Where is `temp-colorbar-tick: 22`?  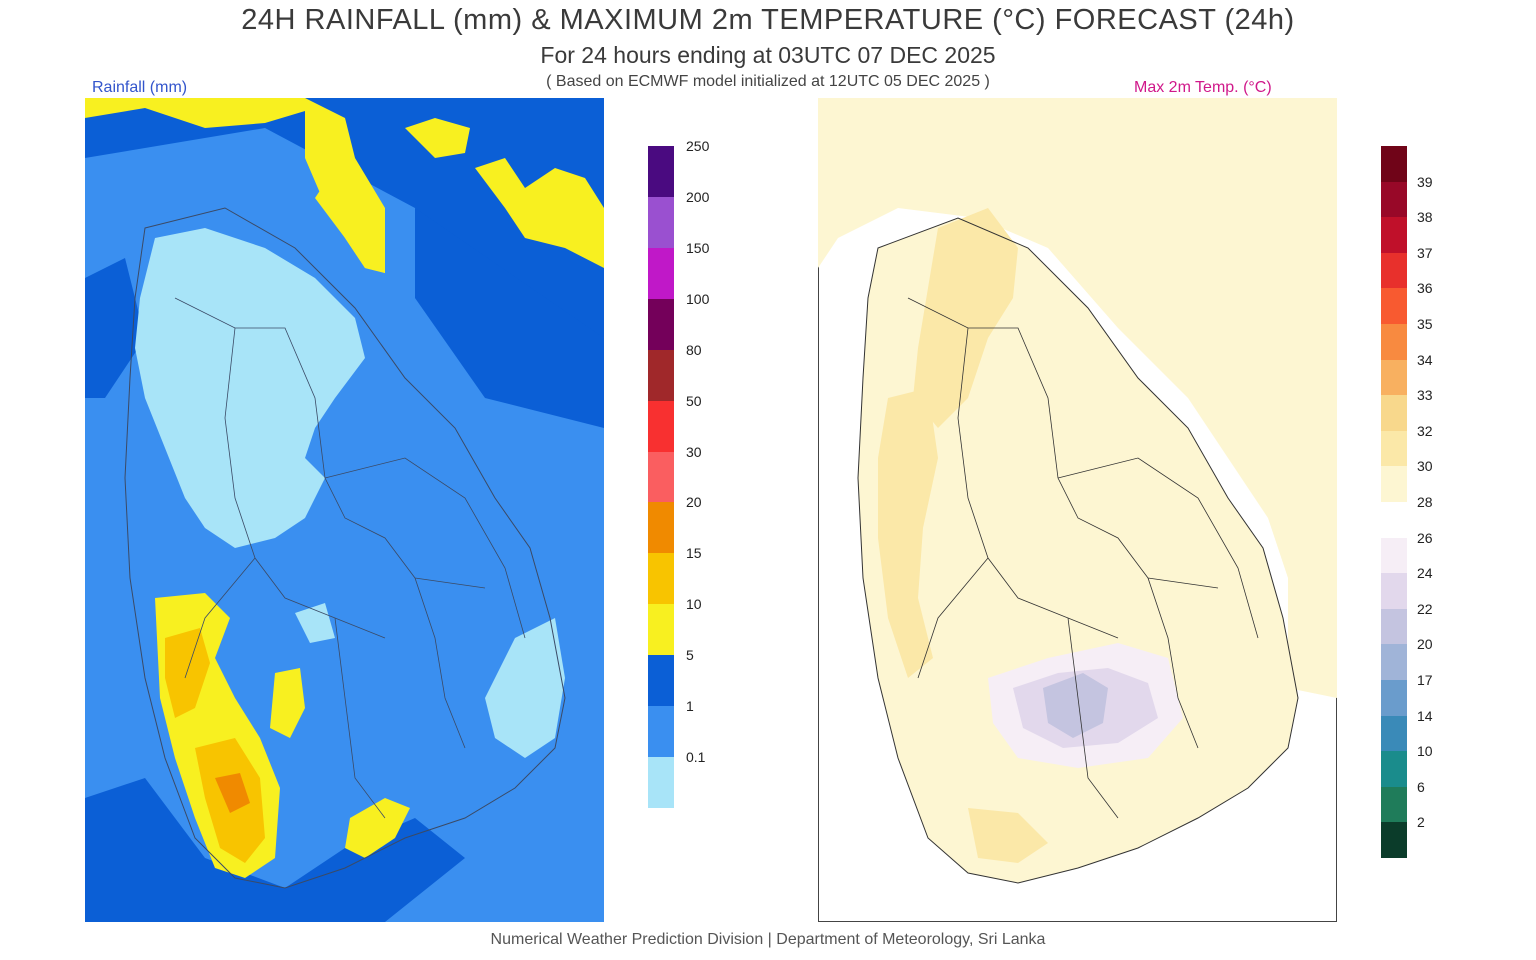
temp-colorbar-tick: 22 is located at coordinates (1425, 608).